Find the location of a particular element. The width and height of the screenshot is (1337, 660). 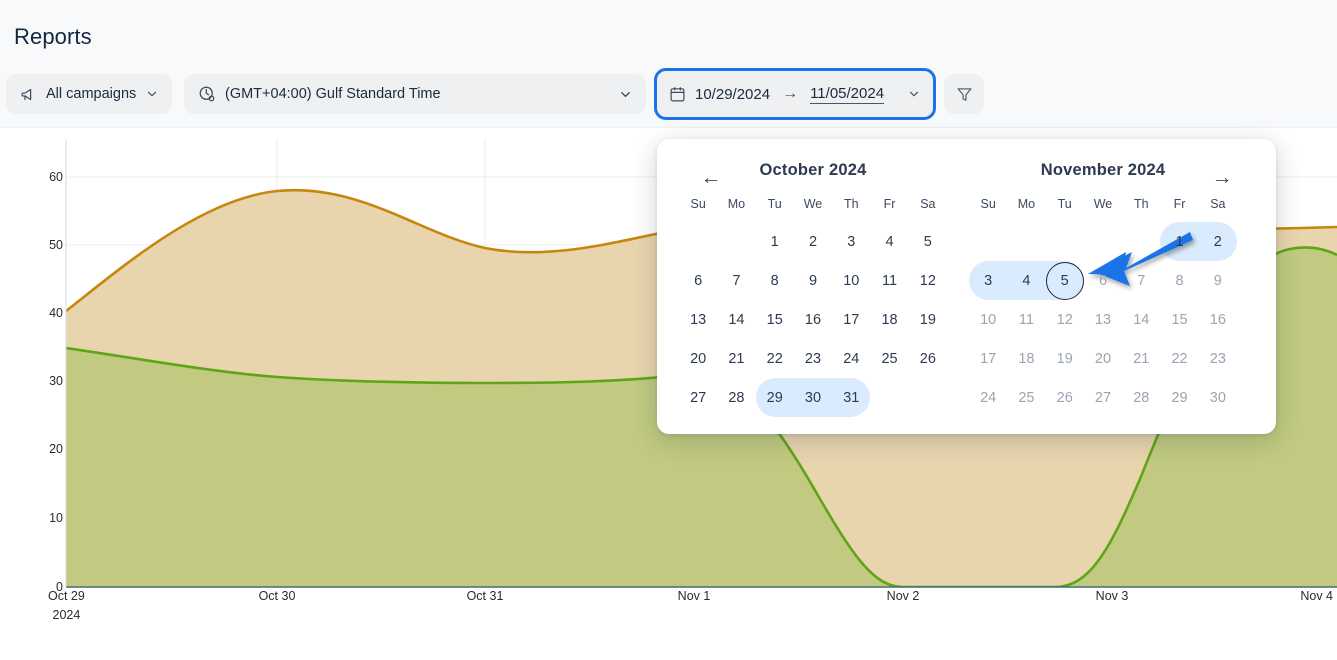

calendar-day-number: 5 is located at coordinates (1064, 280).